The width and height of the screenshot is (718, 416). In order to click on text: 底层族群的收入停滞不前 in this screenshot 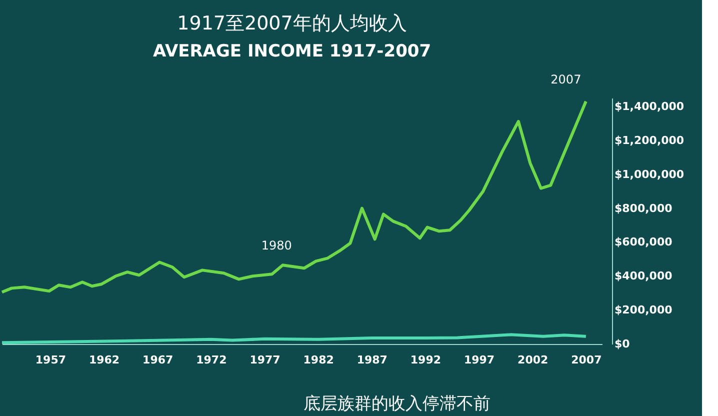, I will do `click(397, 404)`.